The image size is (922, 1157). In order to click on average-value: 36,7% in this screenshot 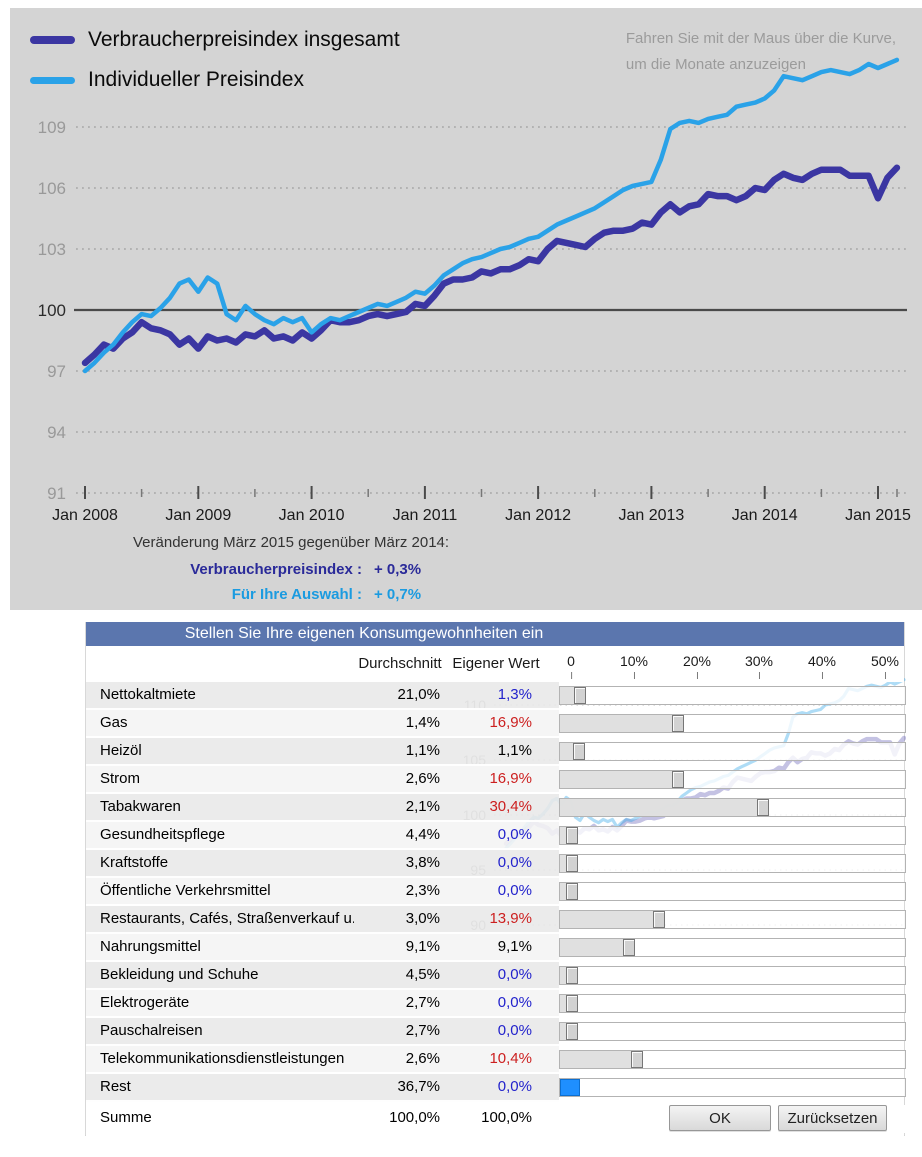, I will do `click(400, 1088)`.